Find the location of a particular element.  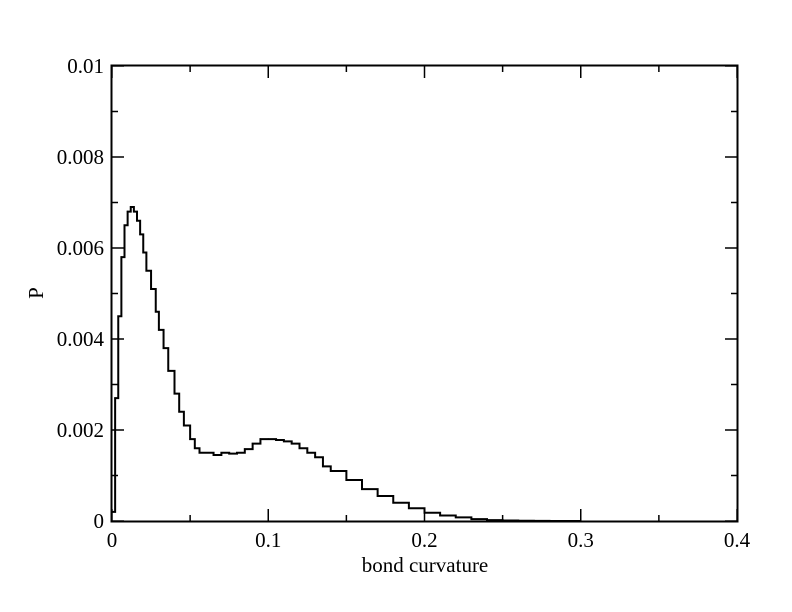

y-tick-label: 0 is located at coordinates (99, 521).